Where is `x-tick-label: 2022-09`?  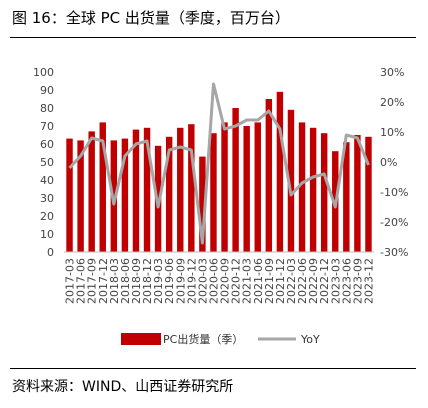 x-tick-label: 2022-09 is located at coordinates (313, 281).